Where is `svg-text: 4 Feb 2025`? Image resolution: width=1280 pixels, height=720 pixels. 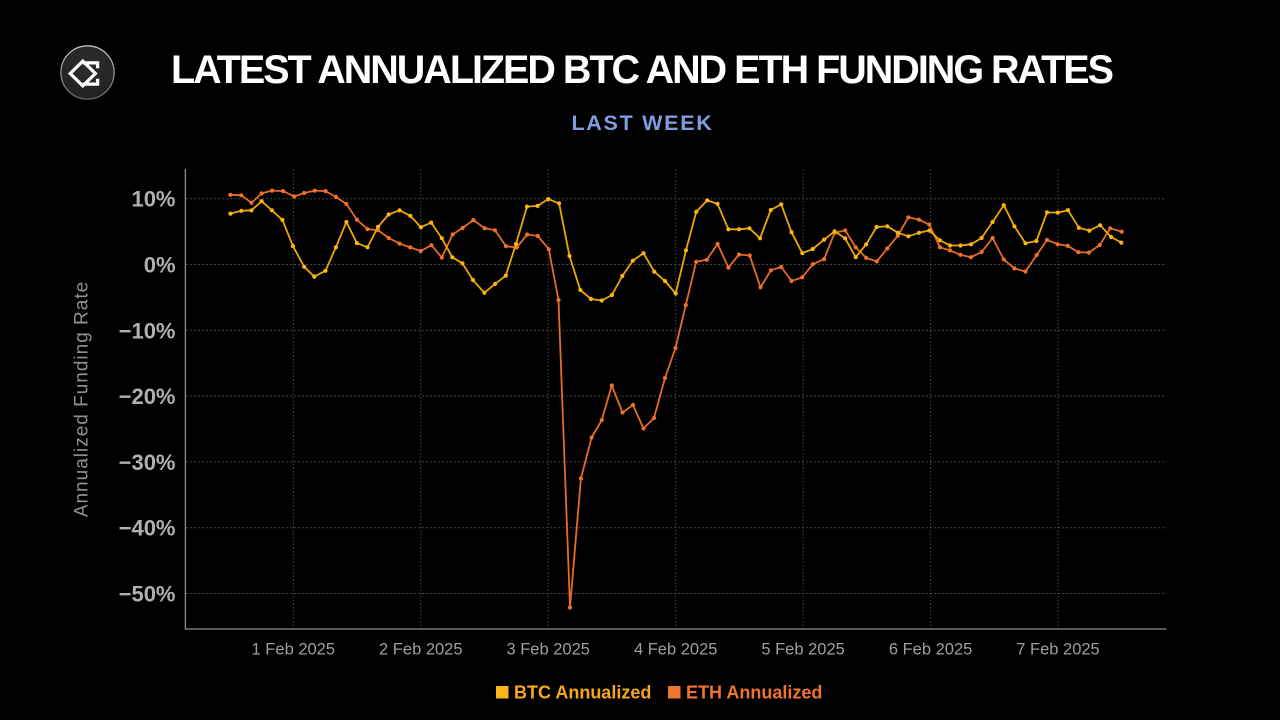 svg-text: 4 Feb 2025 is located at coordinates (675, 650).